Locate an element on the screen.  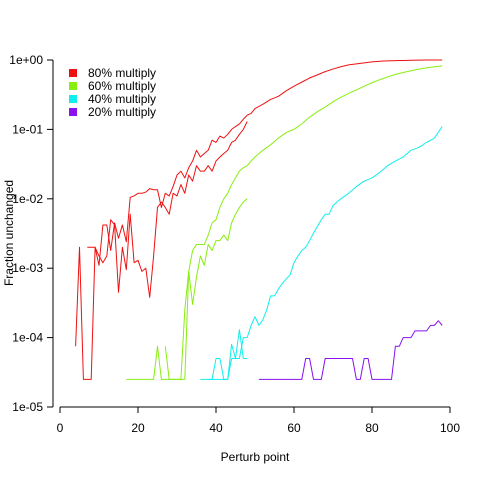
x-tick-label: 80 is located at coordinates (372, 428).